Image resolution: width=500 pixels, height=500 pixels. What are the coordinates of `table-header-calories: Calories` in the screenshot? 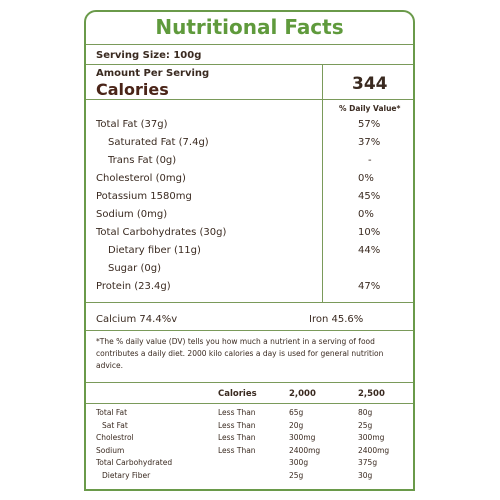 It's located at (237, 394).